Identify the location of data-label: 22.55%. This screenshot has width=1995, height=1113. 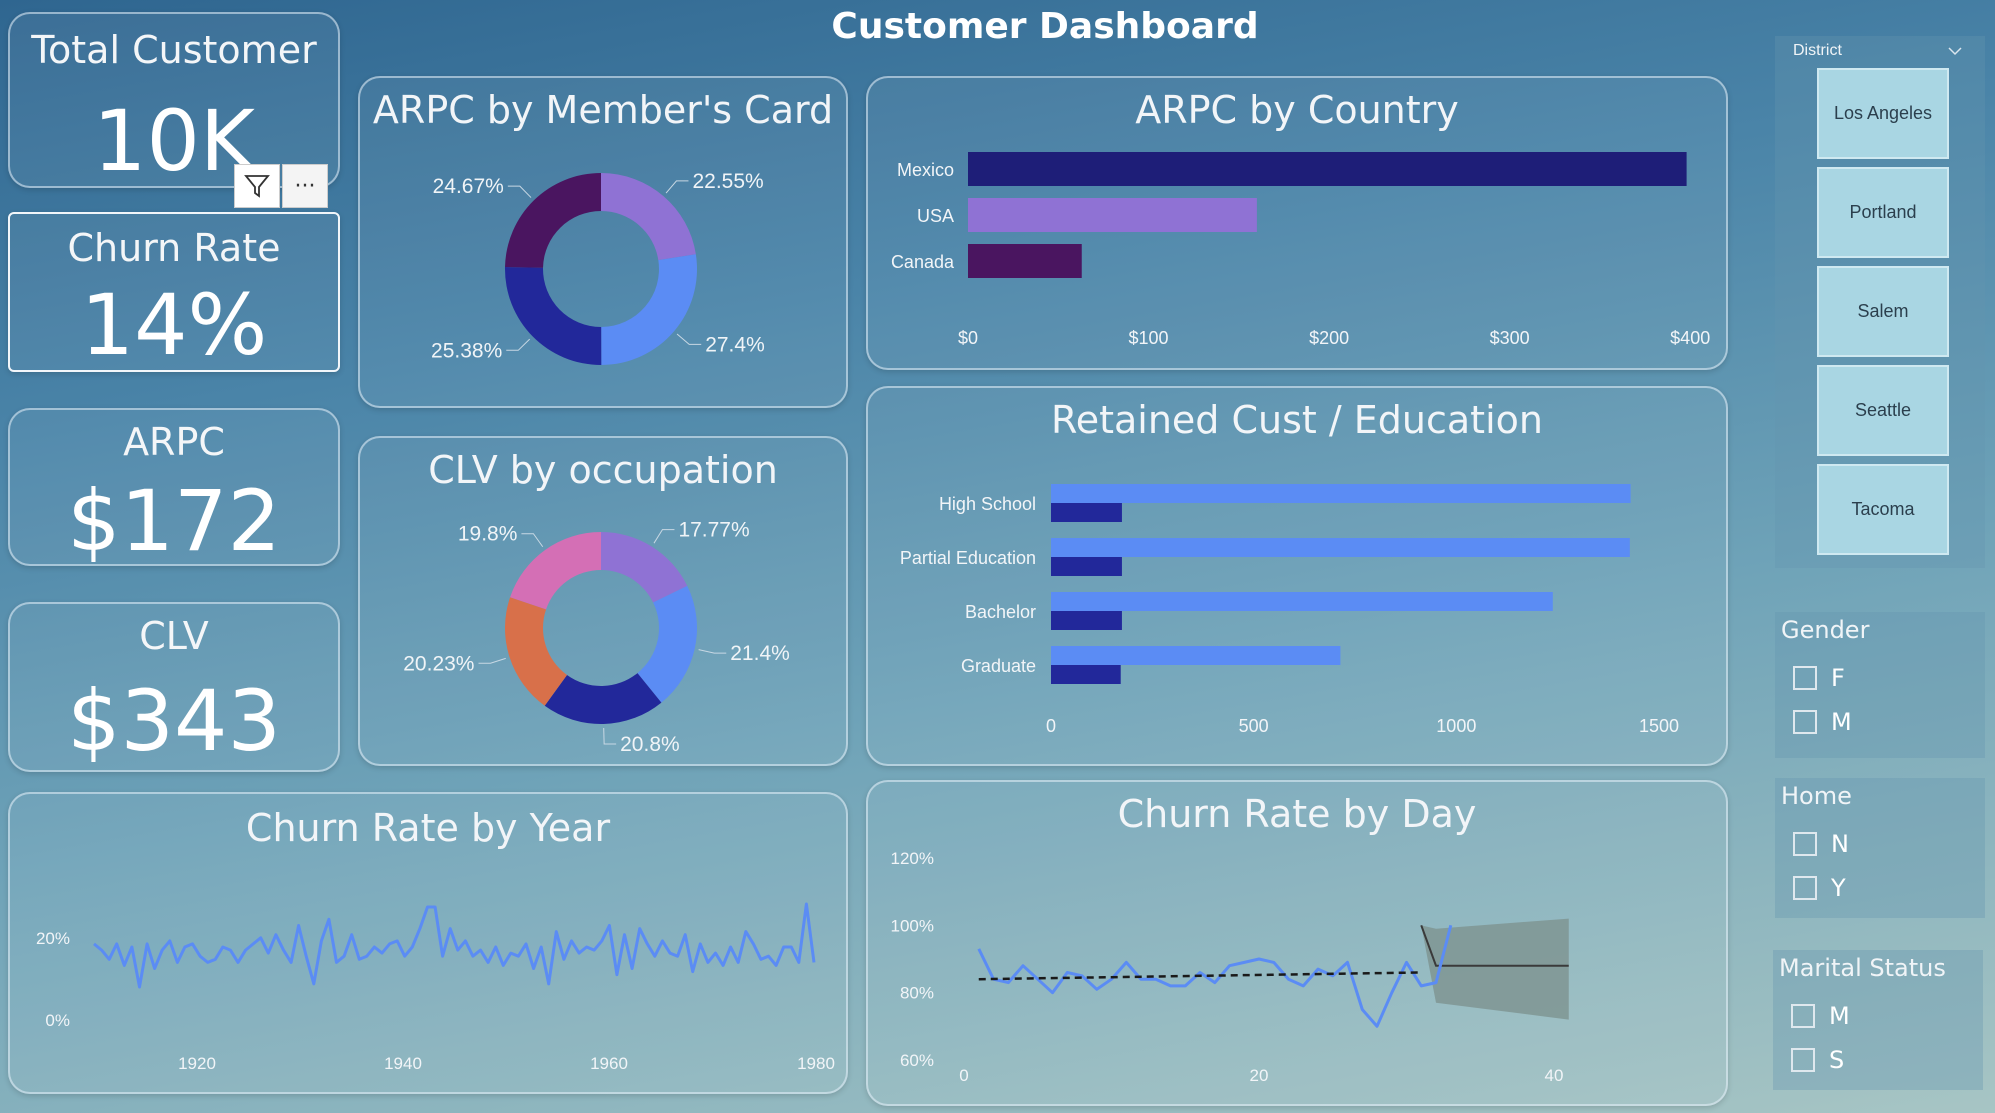
(727, 181).